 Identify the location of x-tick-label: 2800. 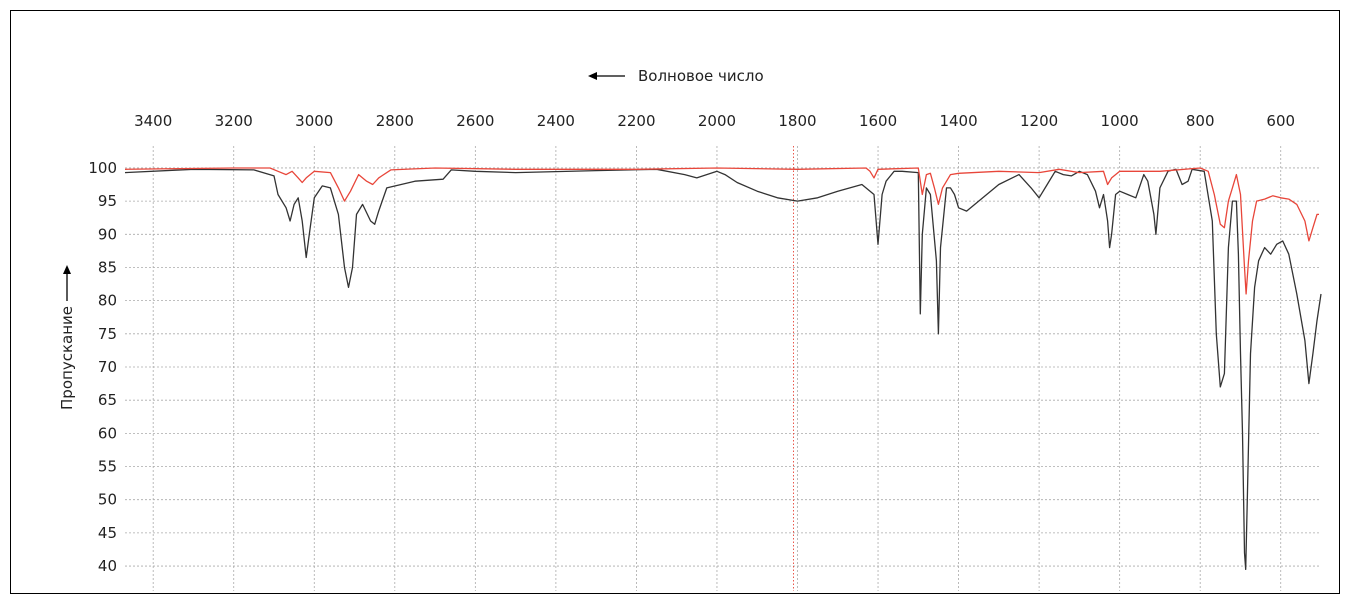
(395, 121).